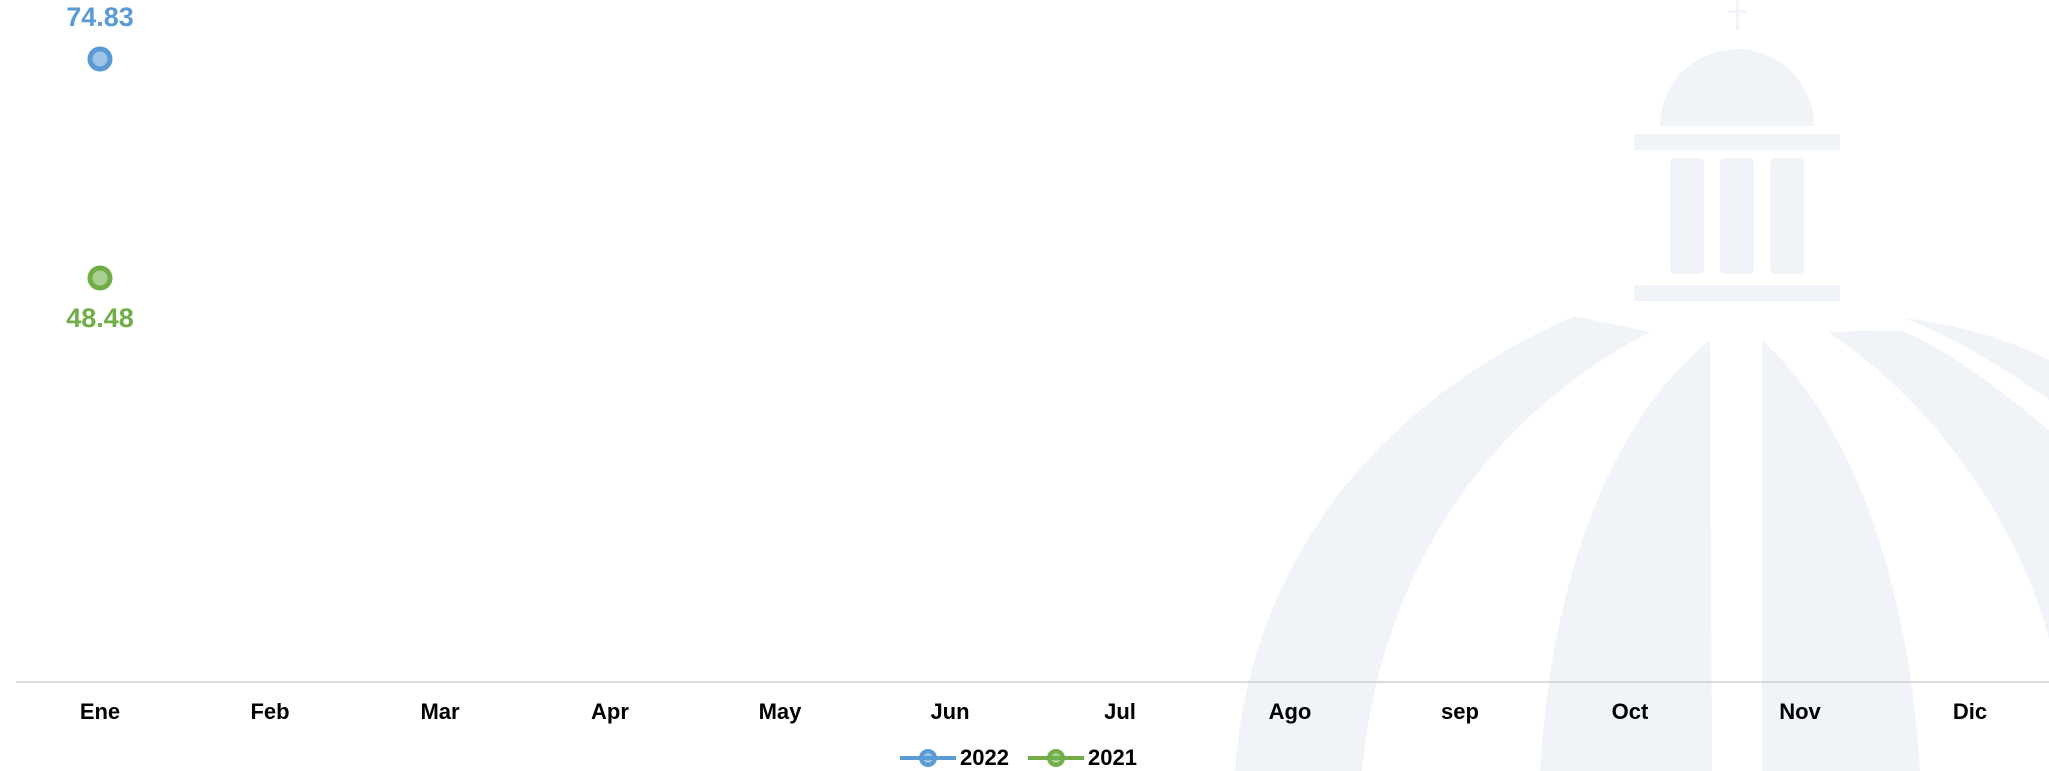 This screenshot has height=771, width=2049. What do you see at coordinates (781, 711) in the screenshot?
I see `x-tick-label: May` at bounding box center [781, 711].